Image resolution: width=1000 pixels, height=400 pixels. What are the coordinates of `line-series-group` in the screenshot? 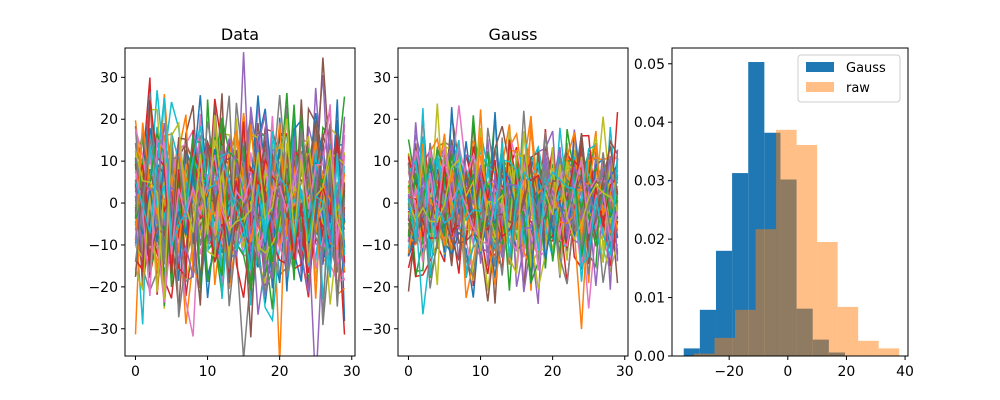 It's located at (513, 216).